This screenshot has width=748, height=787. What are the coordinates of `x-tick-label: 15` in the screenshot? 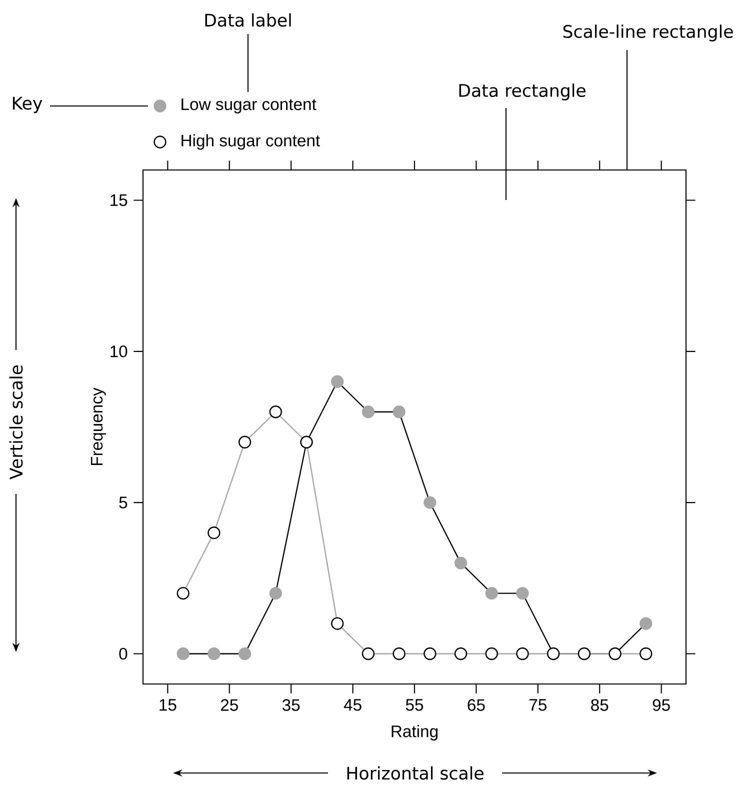 It's located at (168, 705).